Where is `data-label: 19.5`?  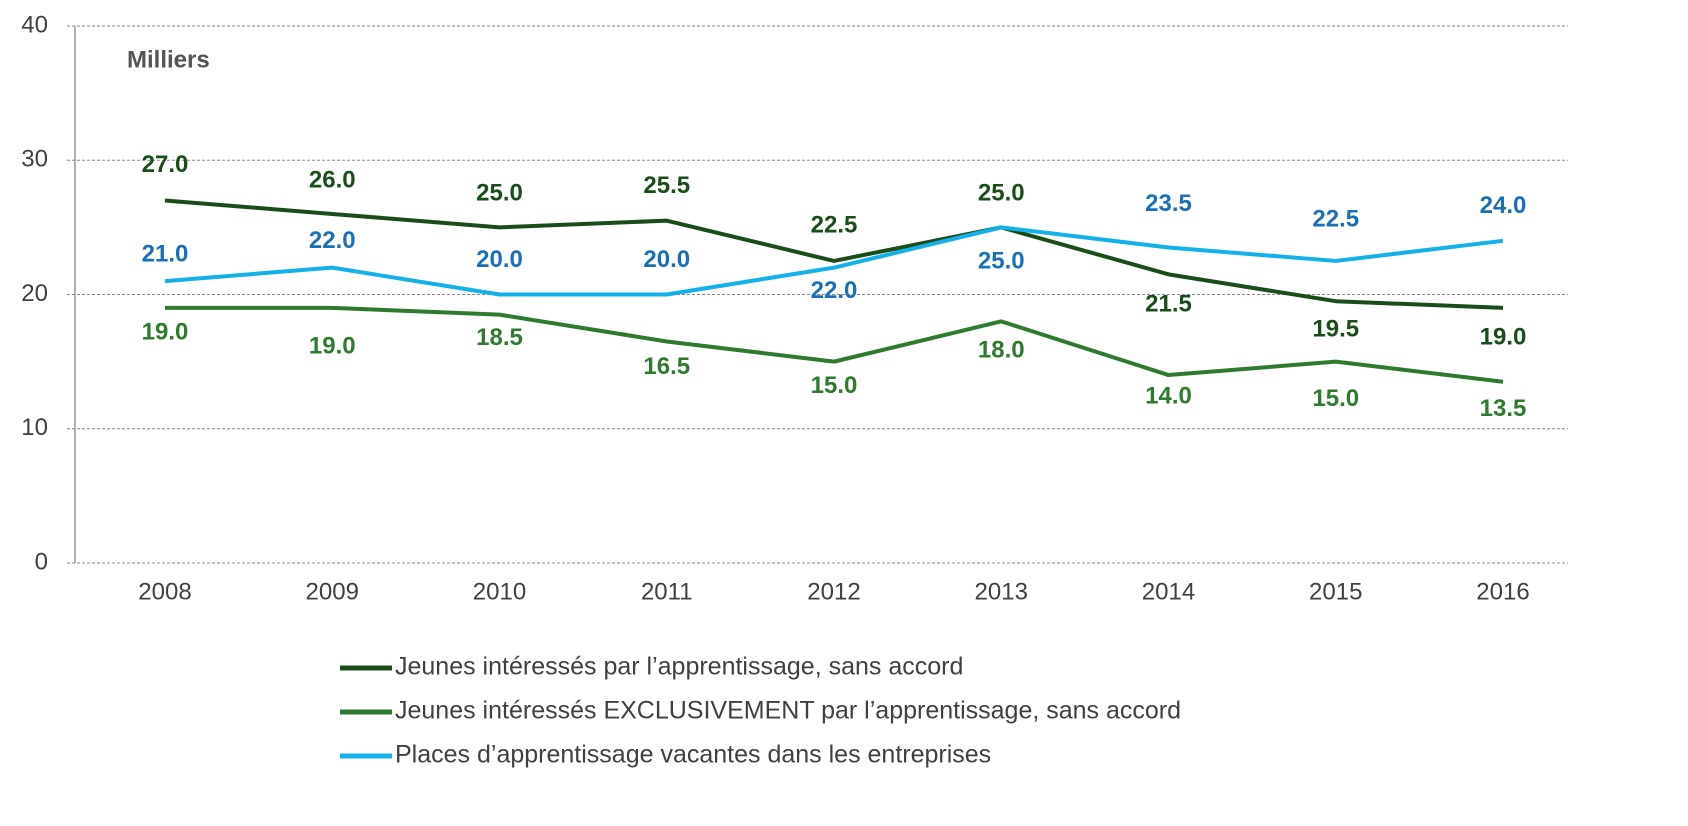 data-label: 19.5 is located at coordinates (1335, 329).